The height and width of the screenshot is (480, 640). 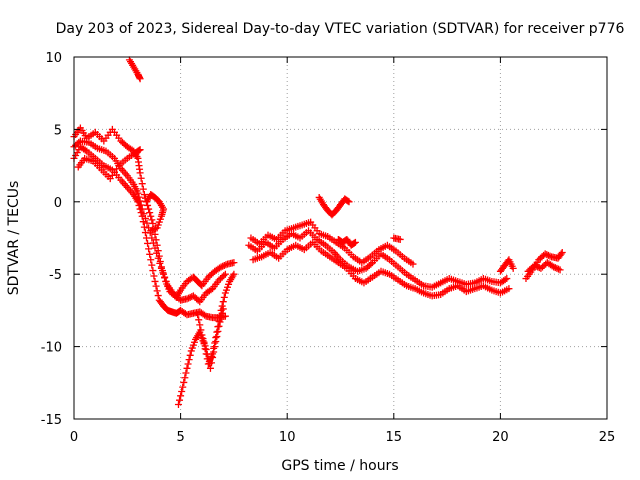 I want to click on y-tick-label: 10, so click(x=53, y=58).